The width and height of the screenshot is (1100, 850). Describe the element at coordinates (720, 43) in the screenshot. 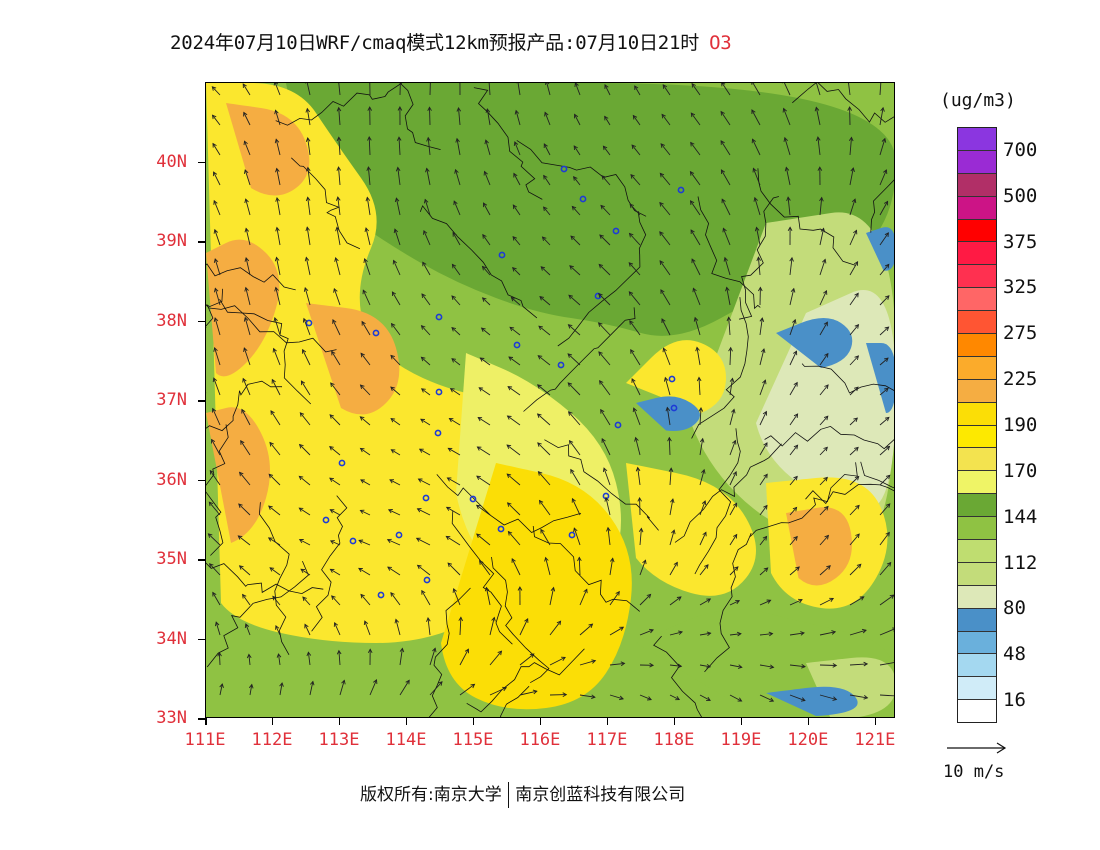

I see `pollutant-label: O3` at that location.